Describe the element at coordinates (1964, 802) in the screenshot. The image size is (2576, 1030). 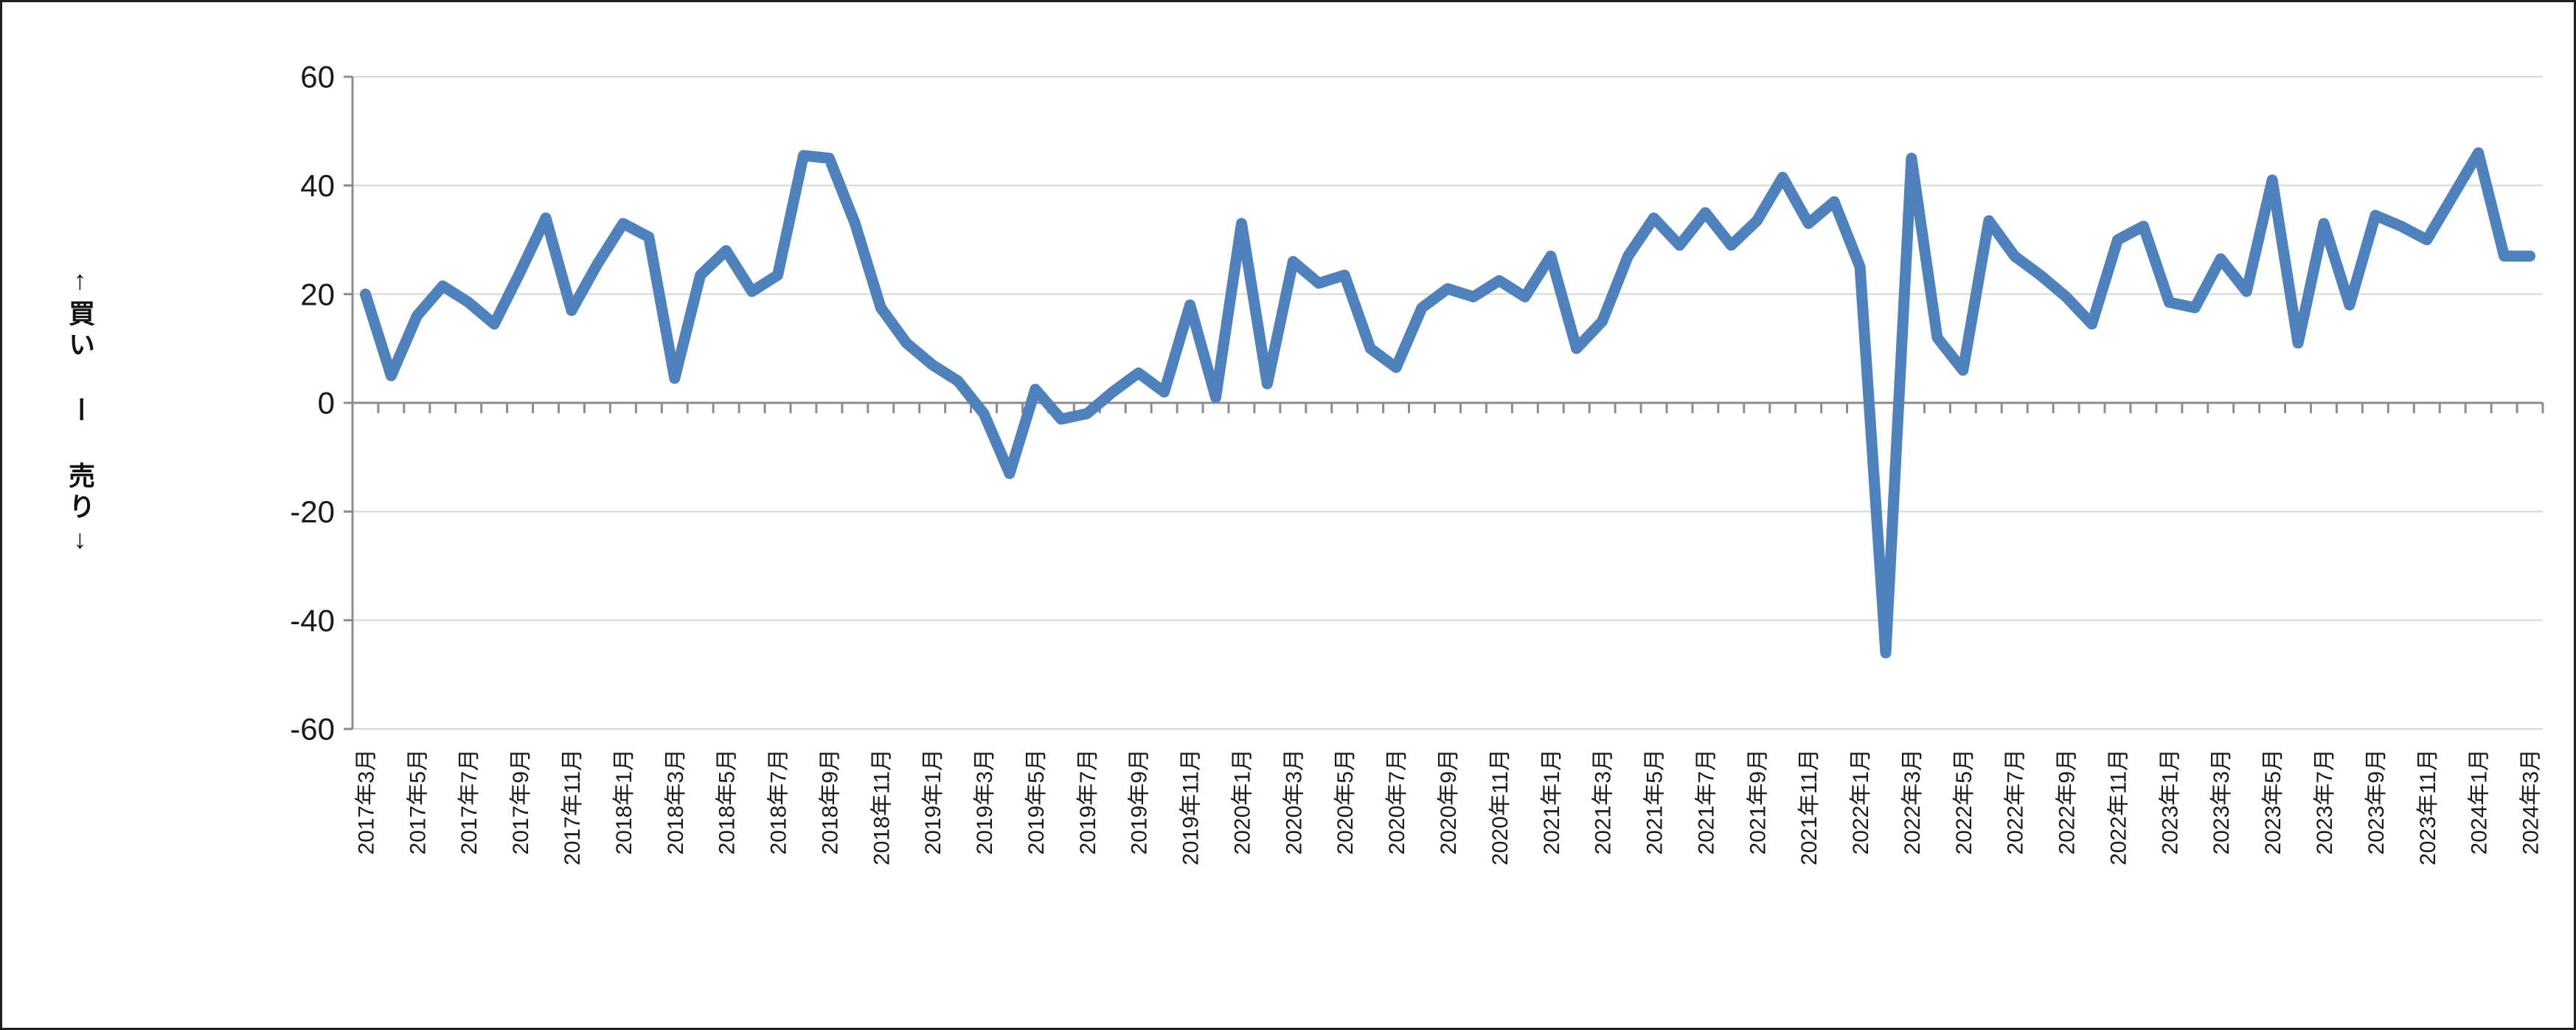
I see `x-tick-label: 2022年5月` at that location.